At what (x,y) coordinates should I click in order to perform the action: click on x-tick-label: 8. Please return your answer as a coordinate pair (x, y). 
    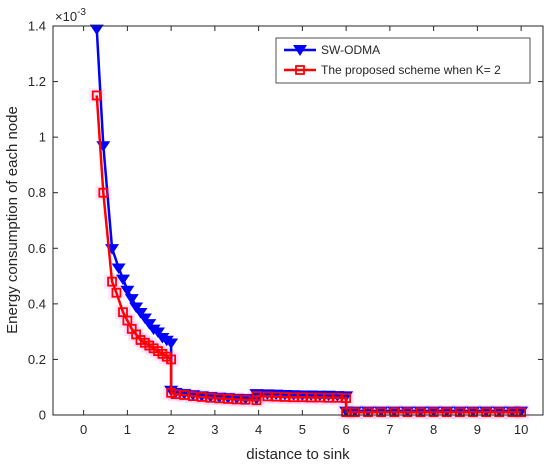
    Looking at the image, I should click on (433, 429).